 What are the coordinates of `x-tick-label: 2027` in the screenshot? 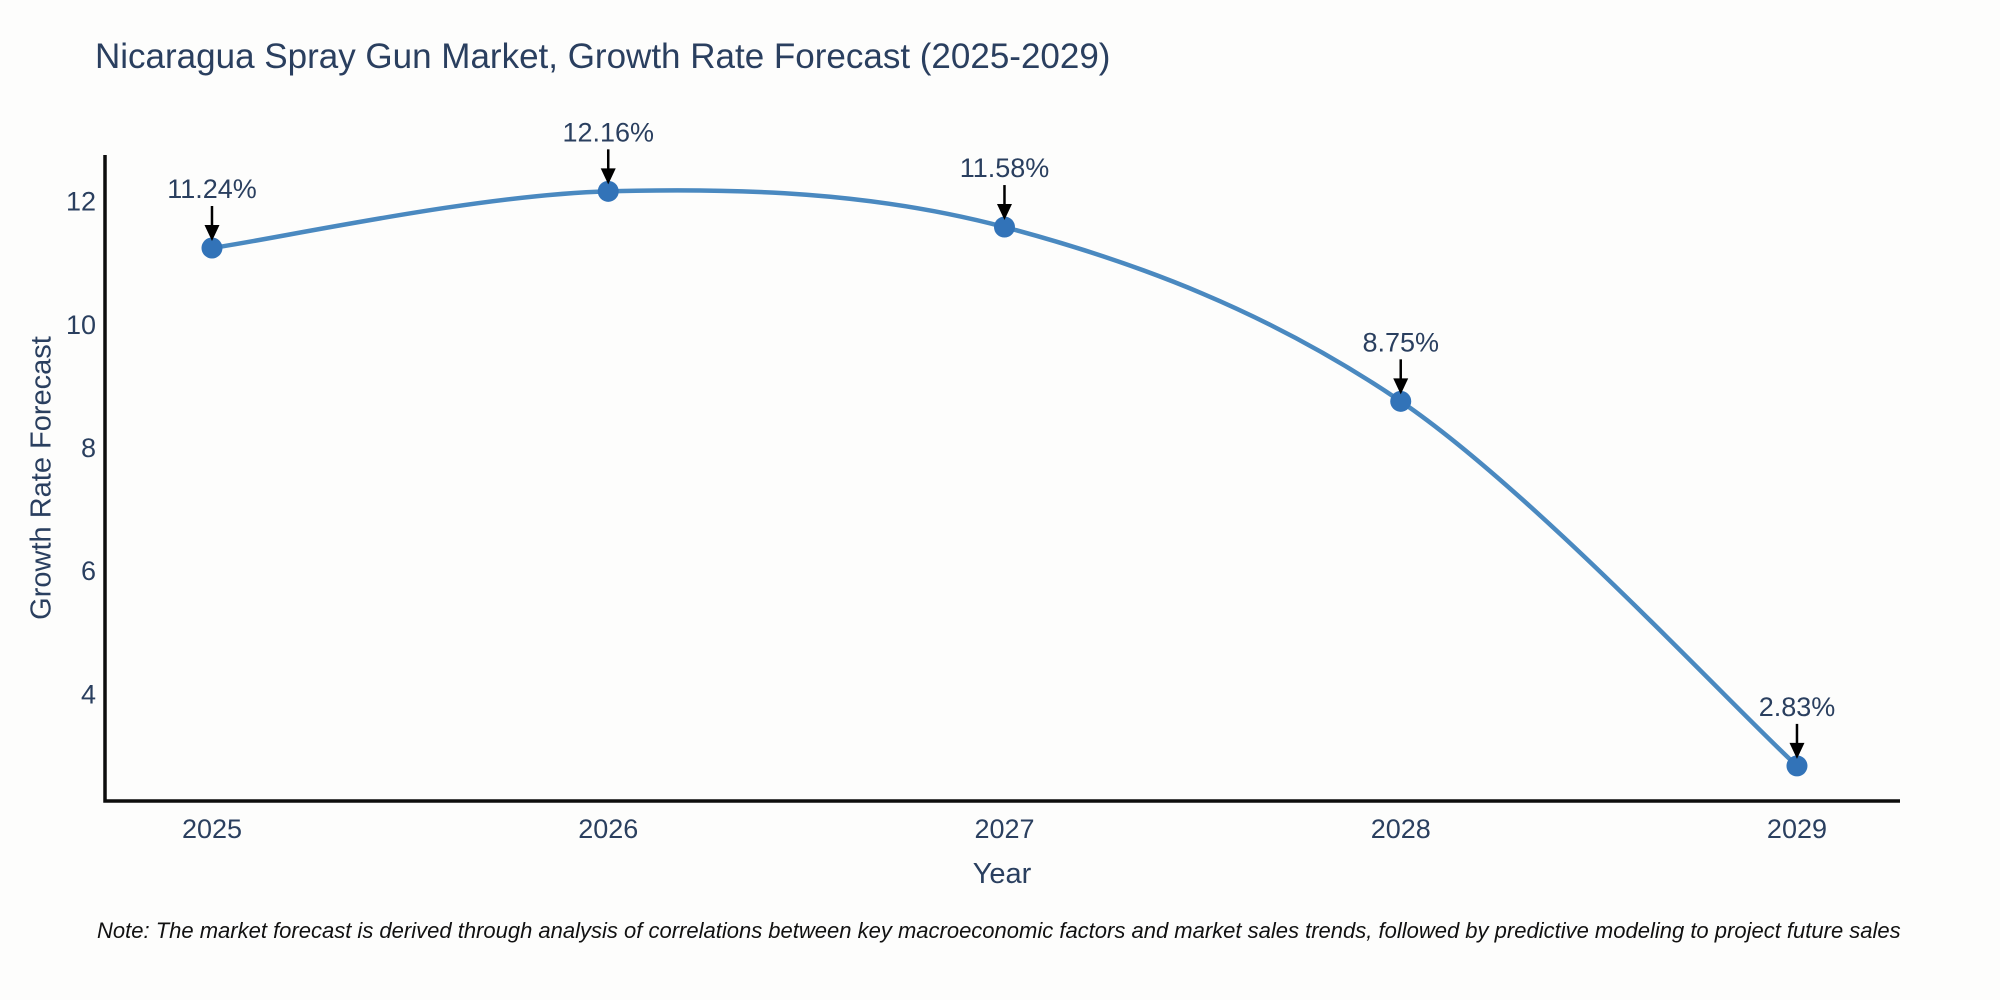 It's located at (1004, 829).